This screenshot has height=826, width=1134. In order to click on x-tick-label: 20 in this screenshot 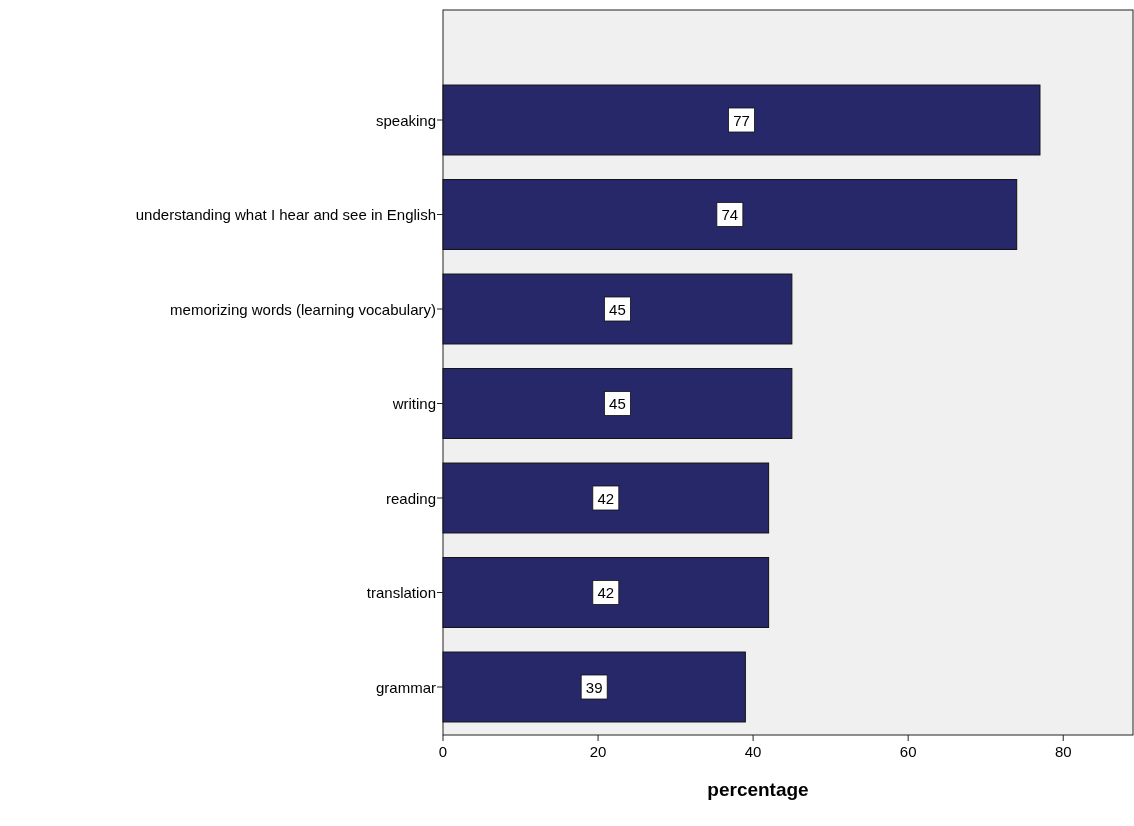, I will do `click(598, 751)`.